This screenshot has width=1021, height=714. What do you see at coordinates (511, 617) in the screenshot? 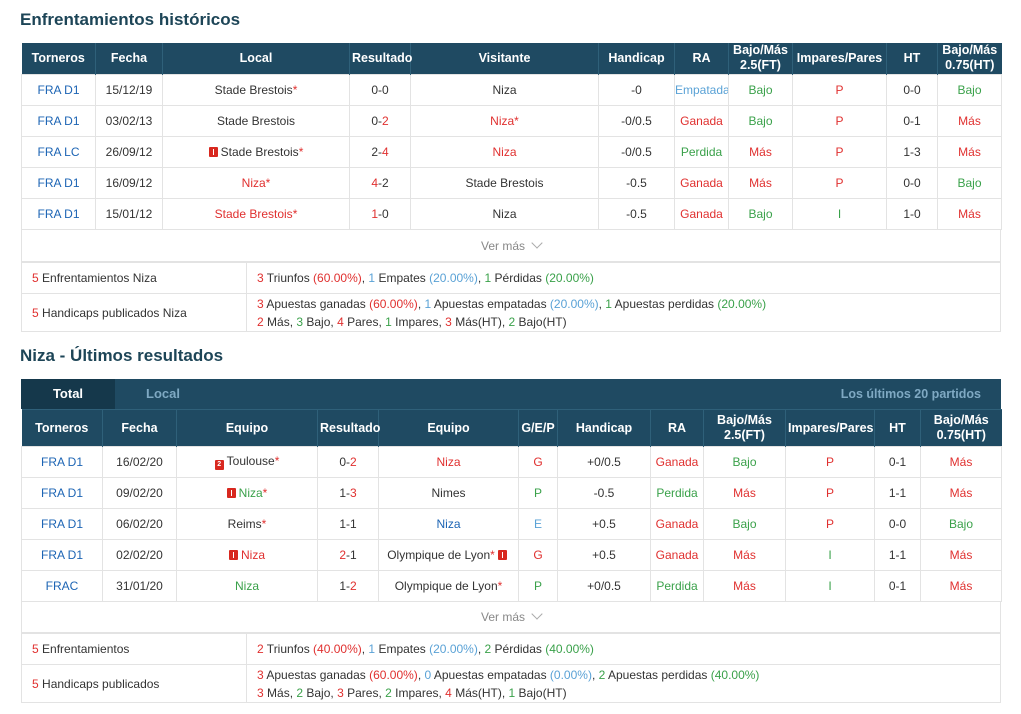
I see `last-ver-mas: Ver más` at bounding box center [511, 617].